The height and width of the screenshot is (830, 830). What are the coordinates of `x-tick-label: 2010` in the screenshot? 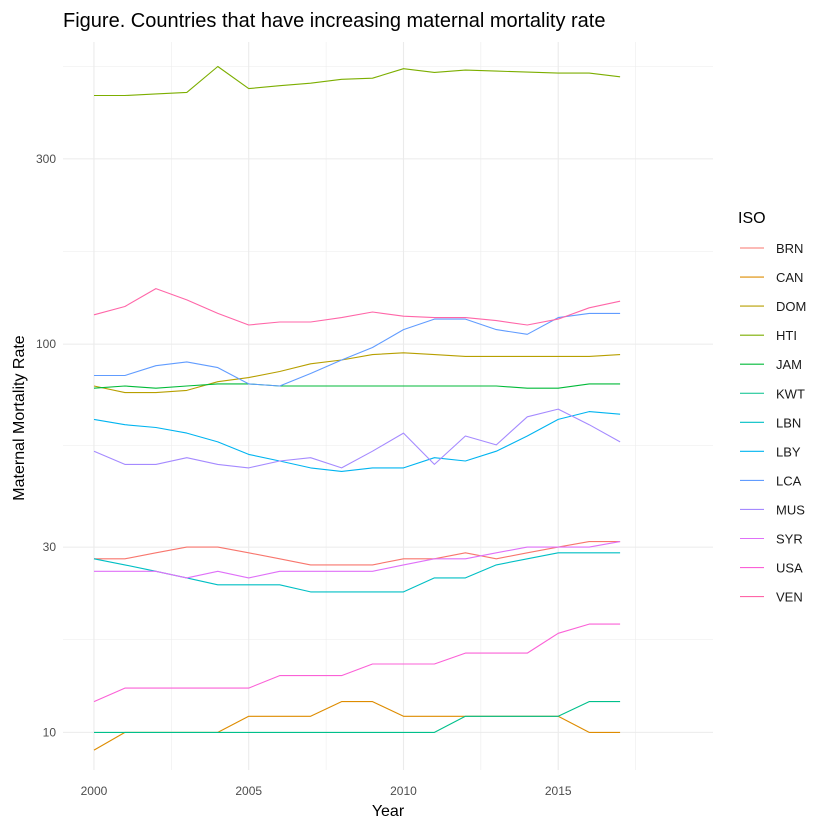 It's located at (403, 791).